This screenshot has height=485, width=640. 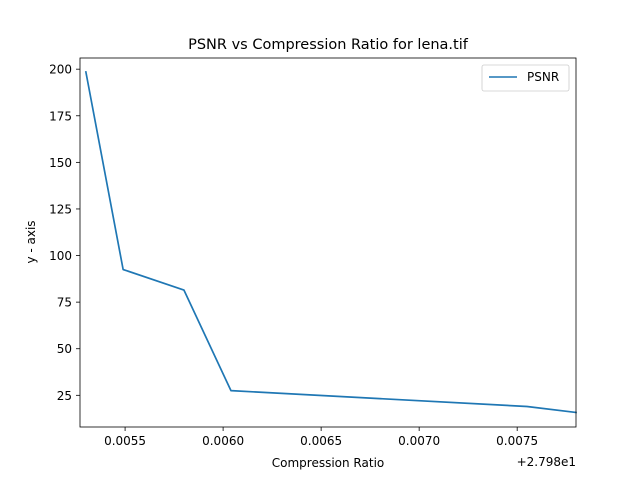 I want to click on legend-box, so click(x=525, y=78).